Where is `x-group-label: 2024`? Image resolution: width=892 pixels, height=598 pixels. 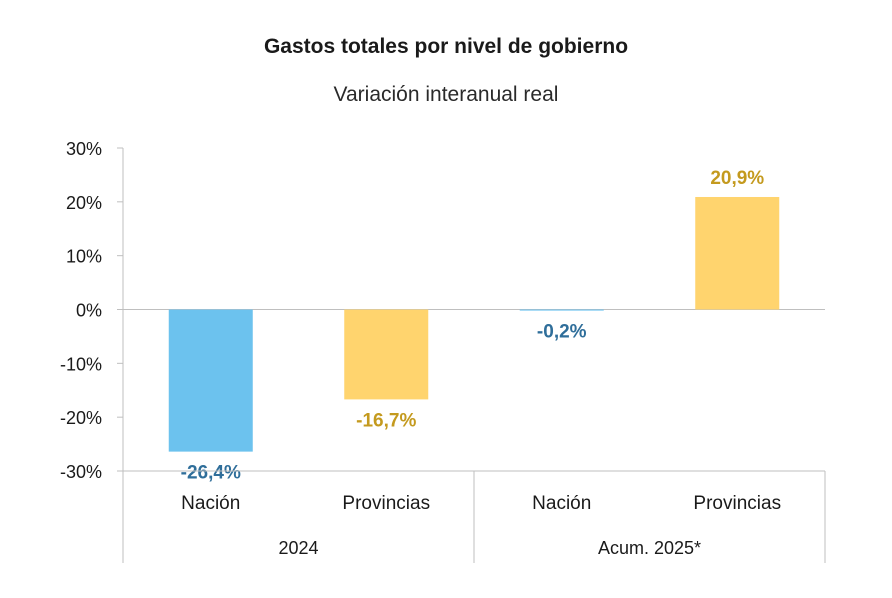 x-group-label: 2024 is located at coordinates (298, 548).